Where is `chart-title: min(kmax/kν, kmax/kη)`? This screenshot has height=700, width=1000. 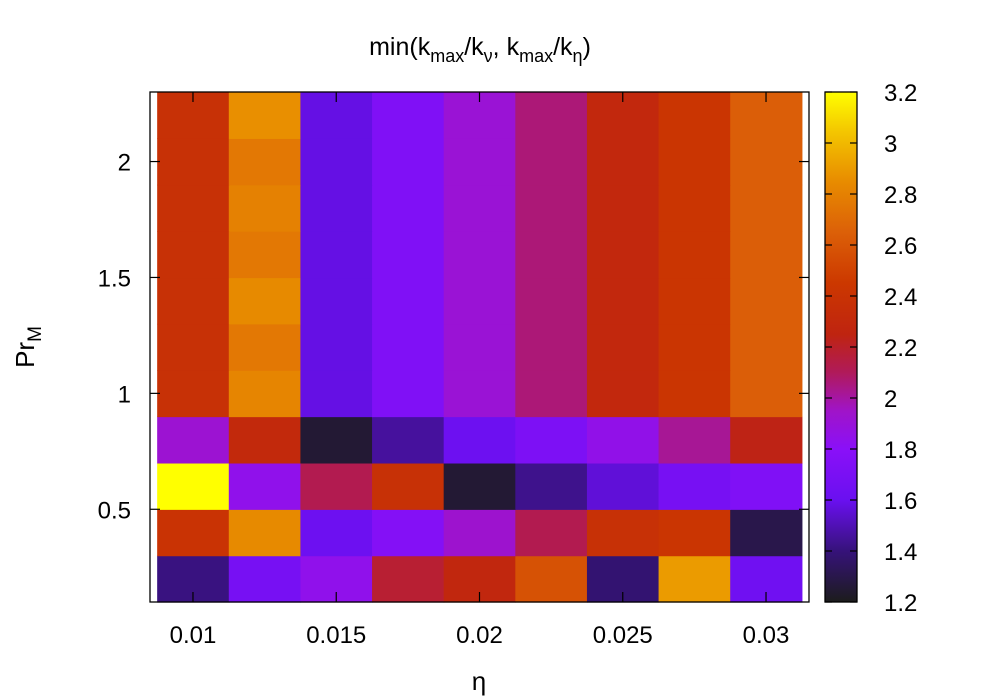 chart-title: min(kmax/kν, kmax/kη) is located at coordinates (480, 49).